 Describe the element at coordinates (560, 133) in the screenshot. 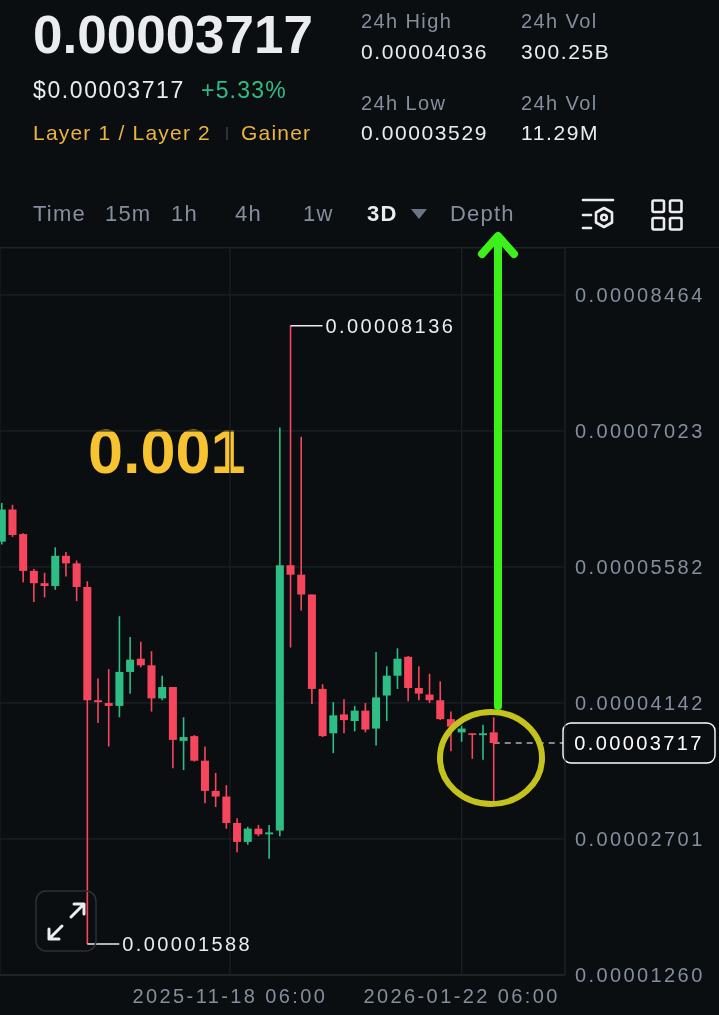

I see `text: 11.29M` at that location.